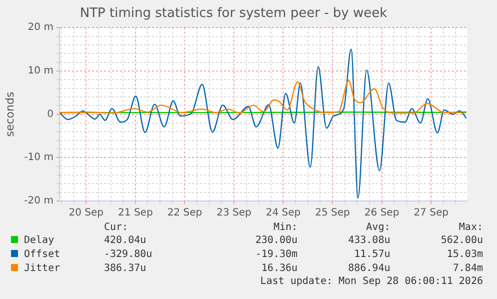 The image size is (497, 299). I want to click on y-tick-label: -20 m, so click(39, 201).